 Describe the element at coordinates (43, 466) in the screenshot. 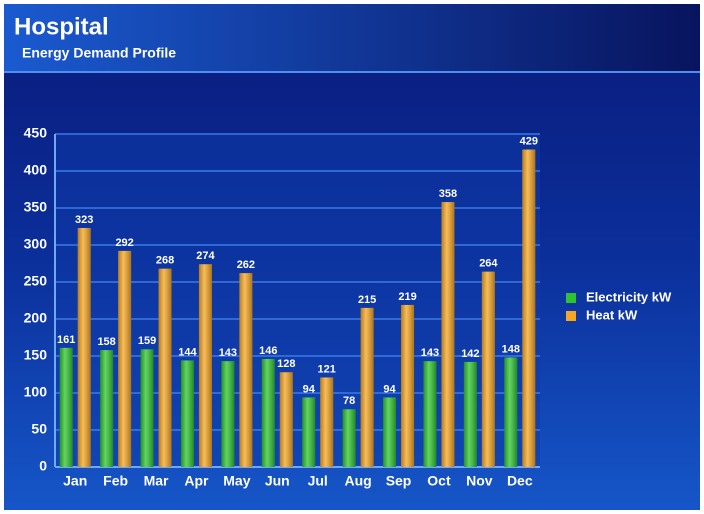

I see `y-tick-label: 0` at that location.